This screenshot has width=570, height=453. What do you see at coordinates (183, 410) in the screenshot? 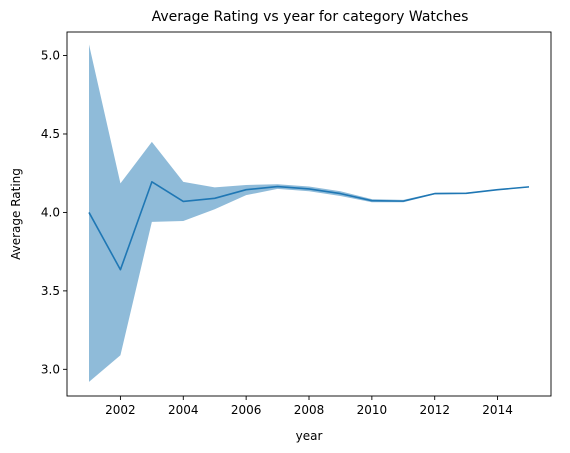
I see `x-tick-label: 2004` at bounding box center [183, 410].